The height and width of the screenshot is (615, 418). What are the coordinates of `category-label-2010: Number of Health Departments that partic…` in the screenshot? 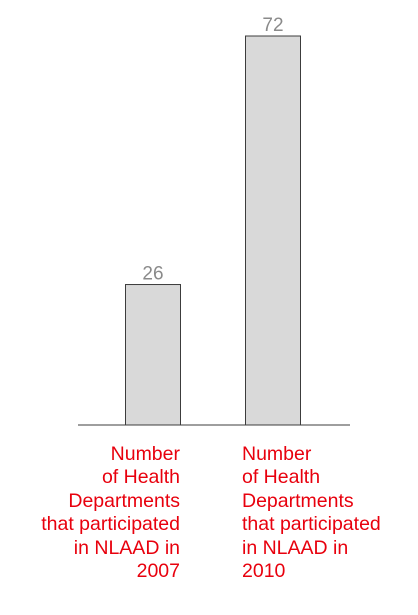 It's located at (311, 513).